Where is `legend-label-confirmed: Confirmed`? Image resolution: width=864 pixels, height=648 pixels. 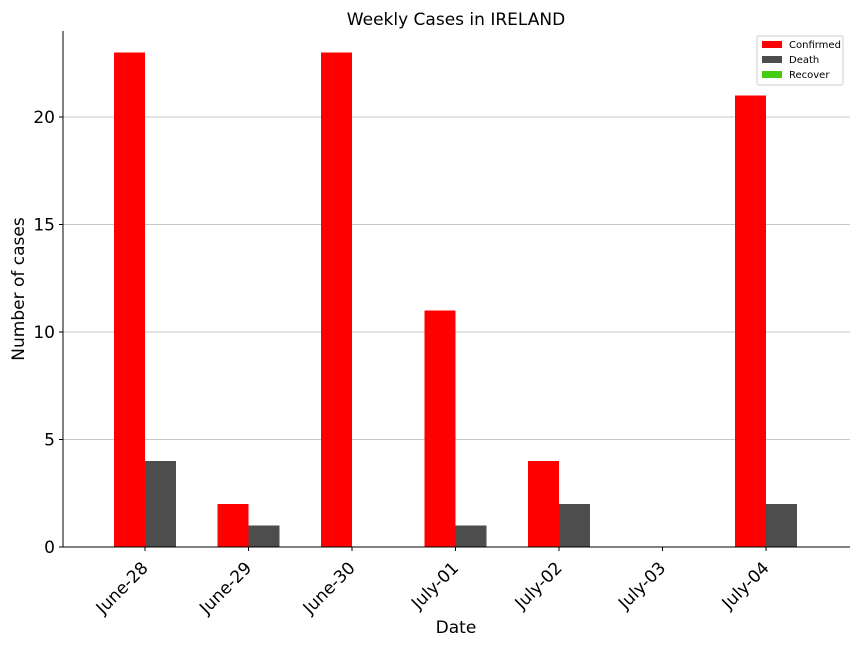
legend-label-confirmed: Confirmed is located at coordinates (815, 45).